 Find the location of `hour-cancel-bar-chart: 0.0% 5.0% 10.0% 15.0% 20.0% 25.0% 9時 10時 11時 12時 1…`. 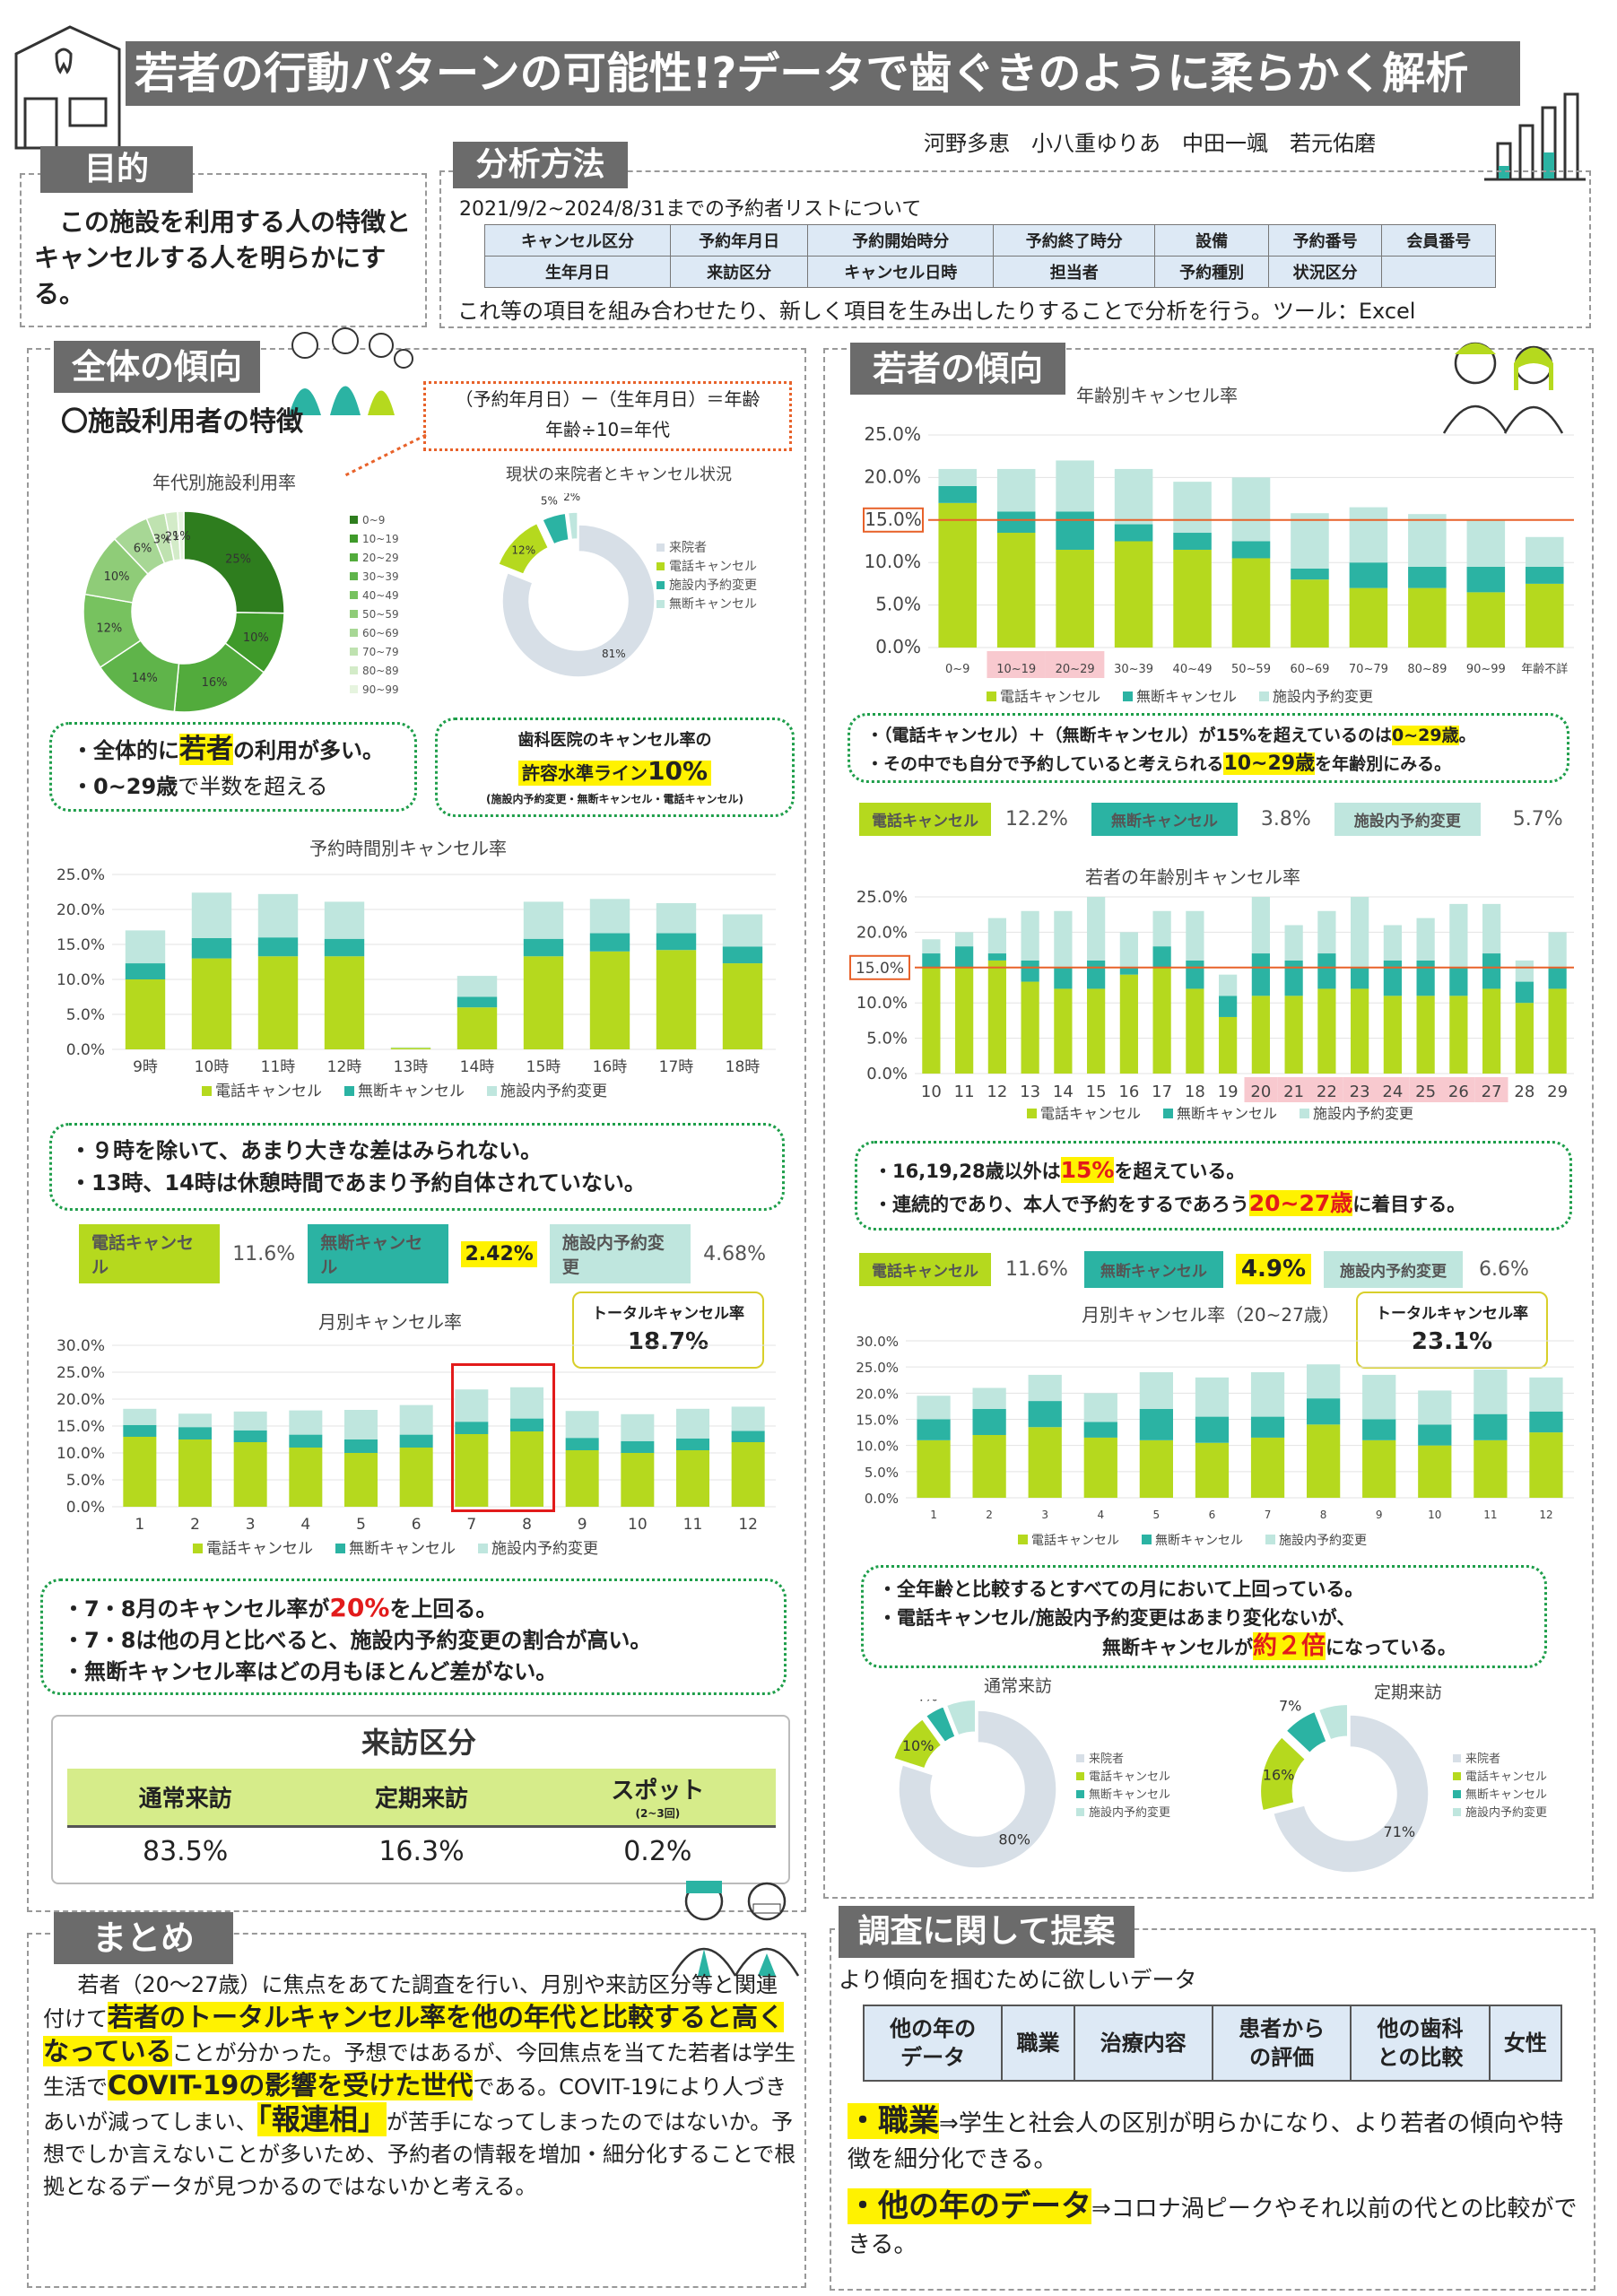

hour-cancel-bar-chart: 0.0% 5.0% 10.0% 15.0% 20.0% 25.0% 9時 10時 11時 12時 1… is located at coordinates (416, 983).